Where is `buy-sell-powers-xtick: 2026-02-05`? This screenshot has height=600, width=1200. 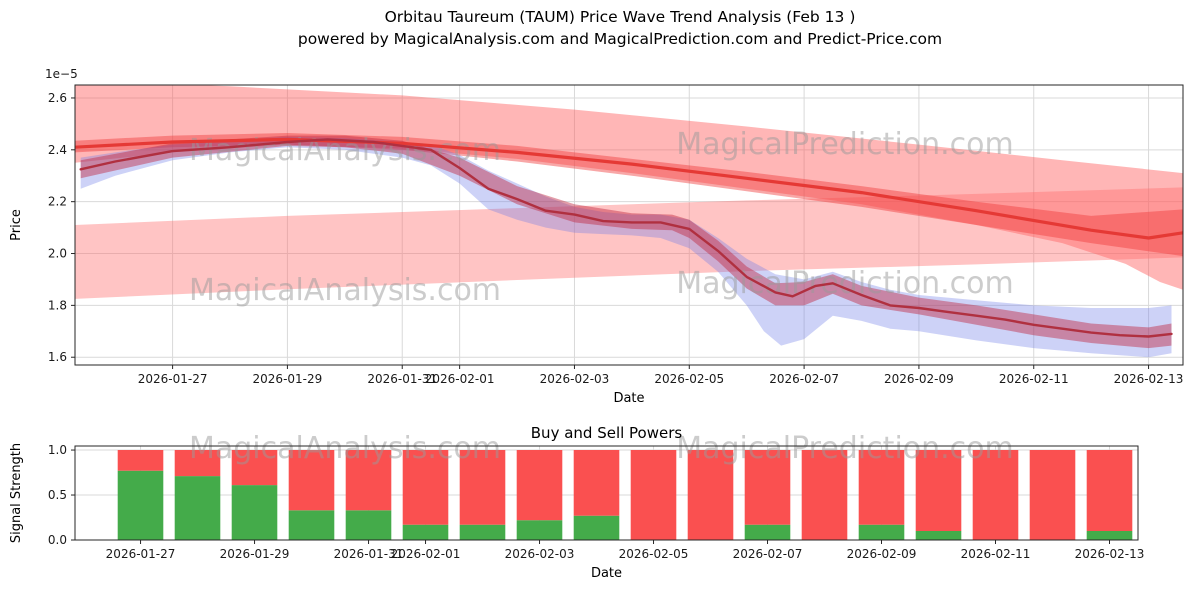 buy-sell-powers-xtick: 2026-02-05 is located at coordinates (654, 554).